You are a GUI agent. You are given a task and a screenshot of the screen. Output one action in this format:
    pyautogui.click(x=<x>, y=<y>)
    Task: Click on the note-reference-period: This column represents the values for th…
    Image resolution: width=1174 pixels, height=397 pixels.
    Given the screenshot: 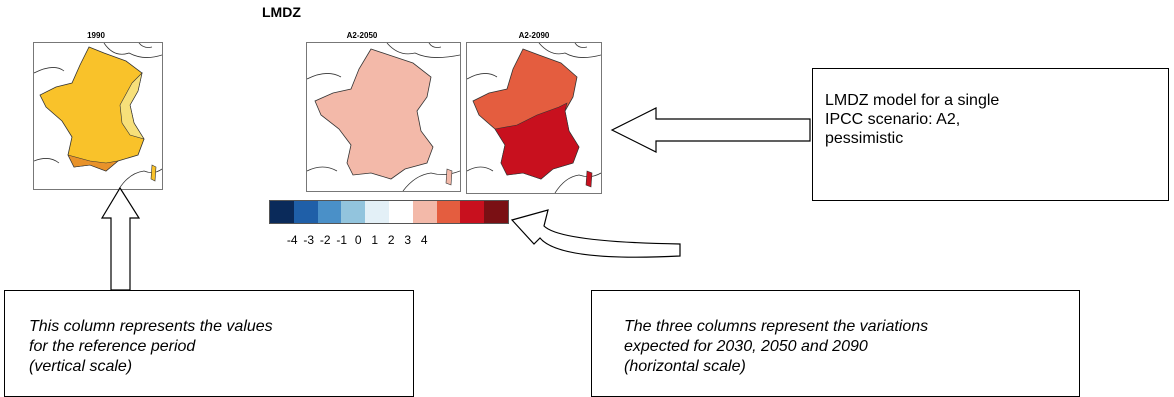 What is the action you would take?
    pyautogui.click(x=209, y=343)
    